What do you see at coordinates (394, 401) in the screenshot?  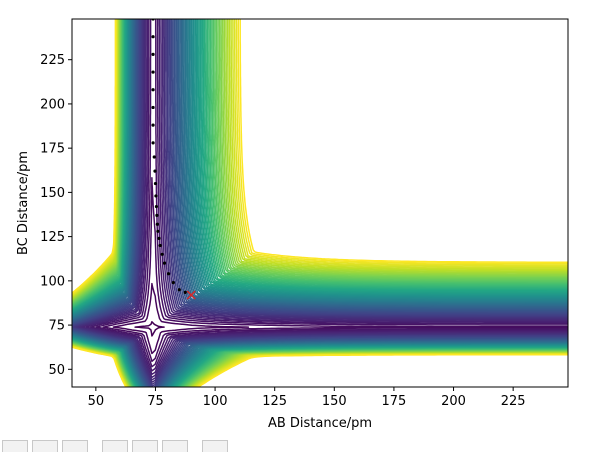 I see `x-tick-label: 175` at bounding box center [394, 401].